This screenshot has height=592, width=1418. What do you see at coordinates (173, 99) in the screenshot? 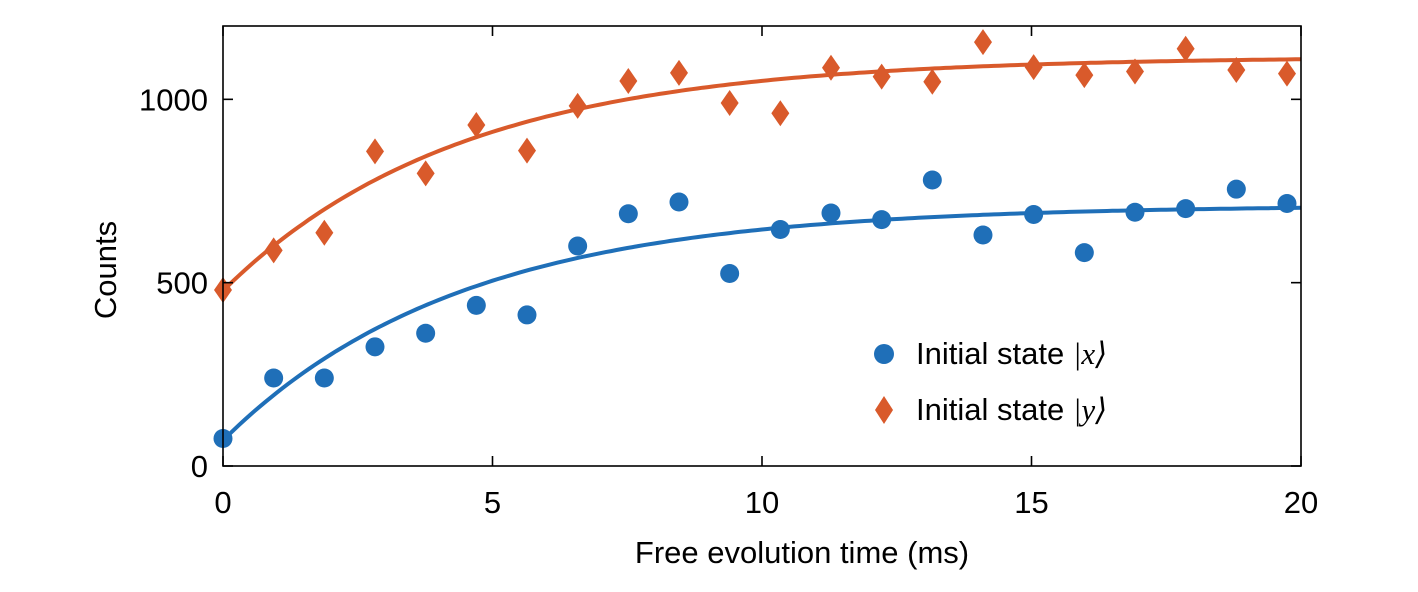
I see `y-tick-label: 1000` at bounding box center [173, 99].